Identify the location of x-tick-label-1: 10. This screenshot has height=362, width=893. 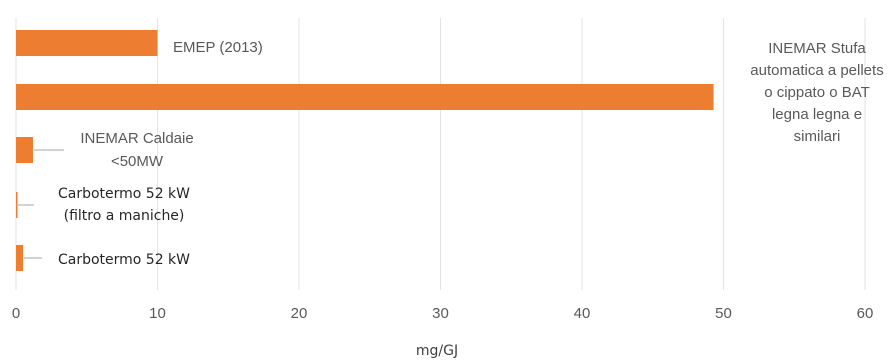
(157, 313).